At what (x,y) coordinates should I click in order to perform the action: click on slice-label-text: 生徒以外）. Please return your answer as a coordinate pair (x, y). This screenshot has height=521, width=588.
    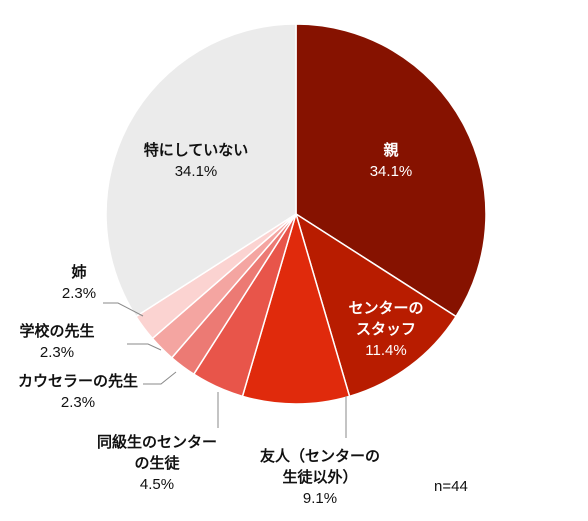
    Looking at the image, I should click on (319, 477).